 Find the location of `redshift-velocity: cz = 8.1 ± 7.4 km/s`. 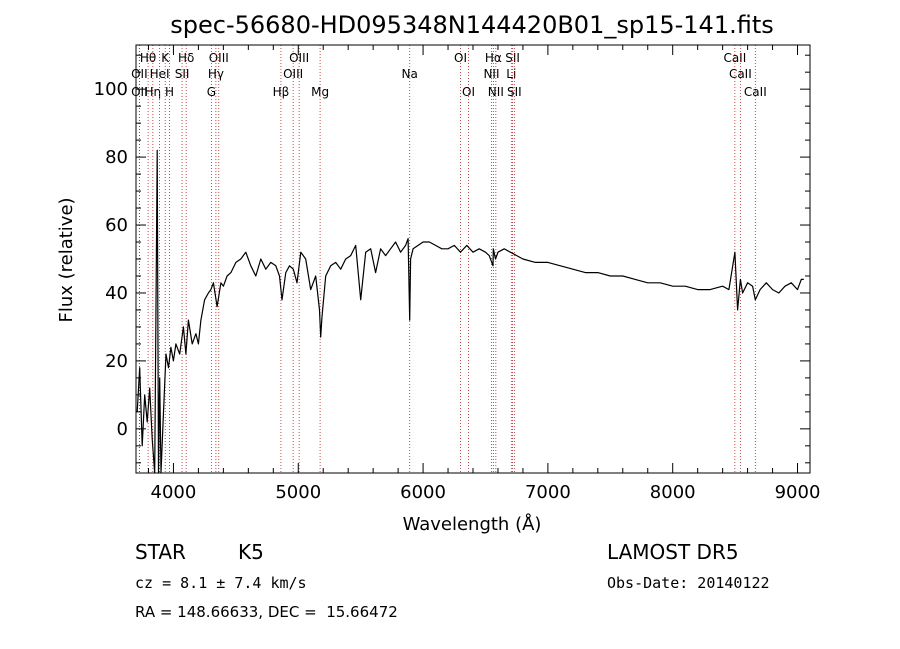

redshift-velocity: cz = 8.1 ± 7.4 km/s is located at coordinates (221, 583).